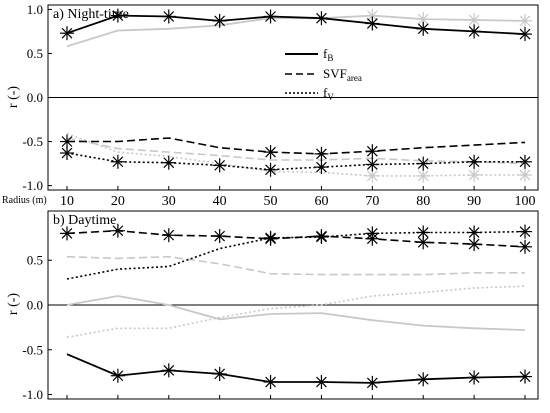 The image size is (550, 413). I want to click on series-fV-light-a, so click(295, 154).